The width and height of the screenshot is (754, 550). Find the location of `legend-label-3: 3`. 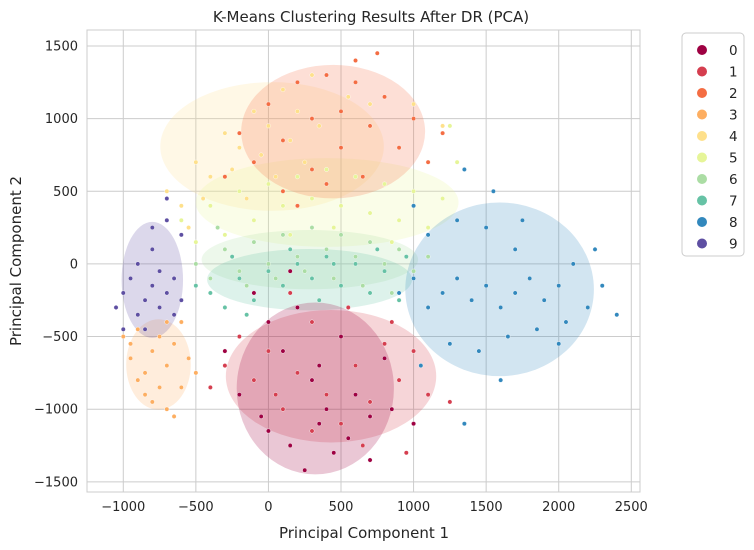

legend-label-3: 3 is located at coordinates (733, 116).